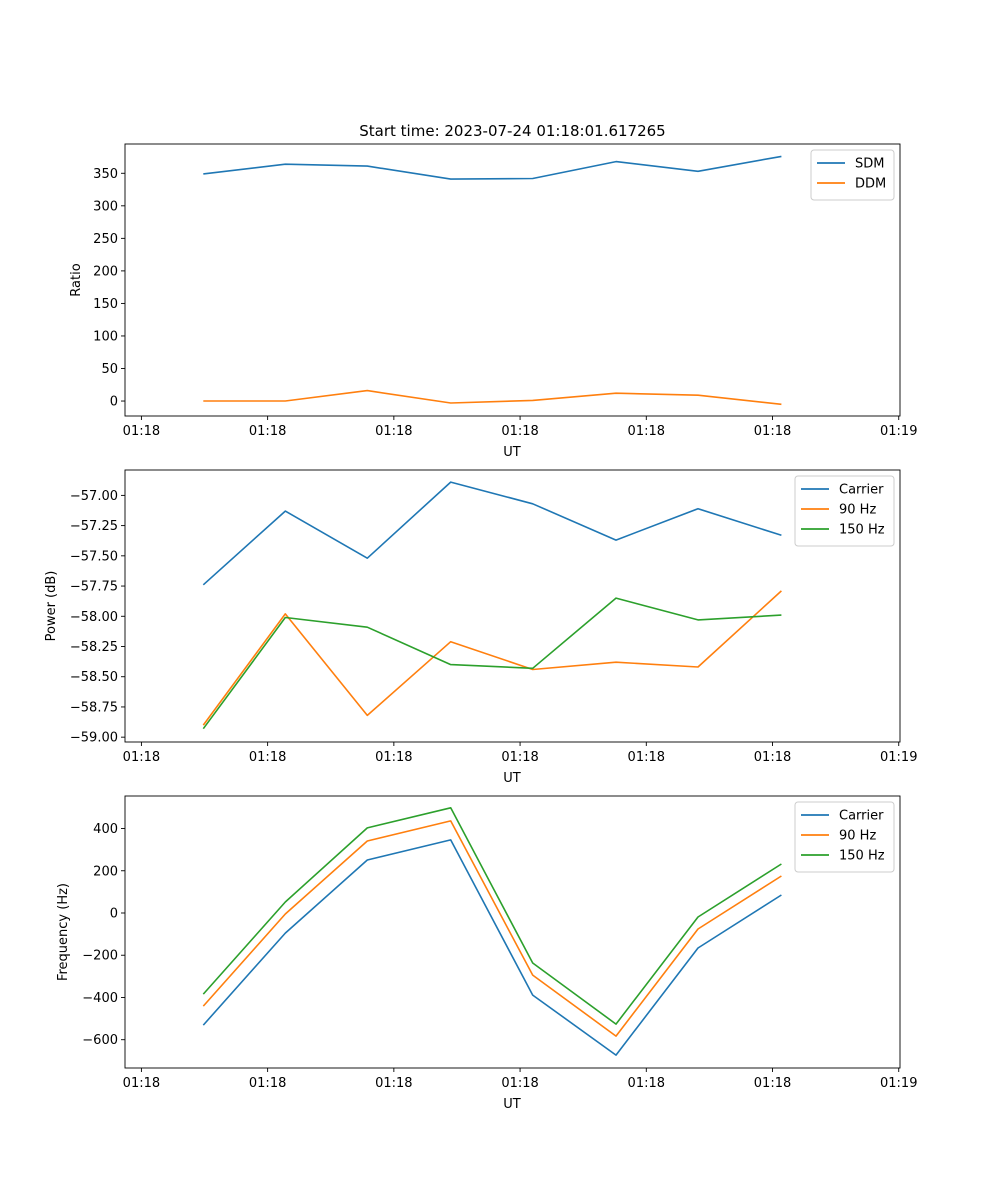  What do you see at coordinates (76, 279) in the screenshot?
I see `y-axis-label: Ratio` at bounding box center [76, 279].